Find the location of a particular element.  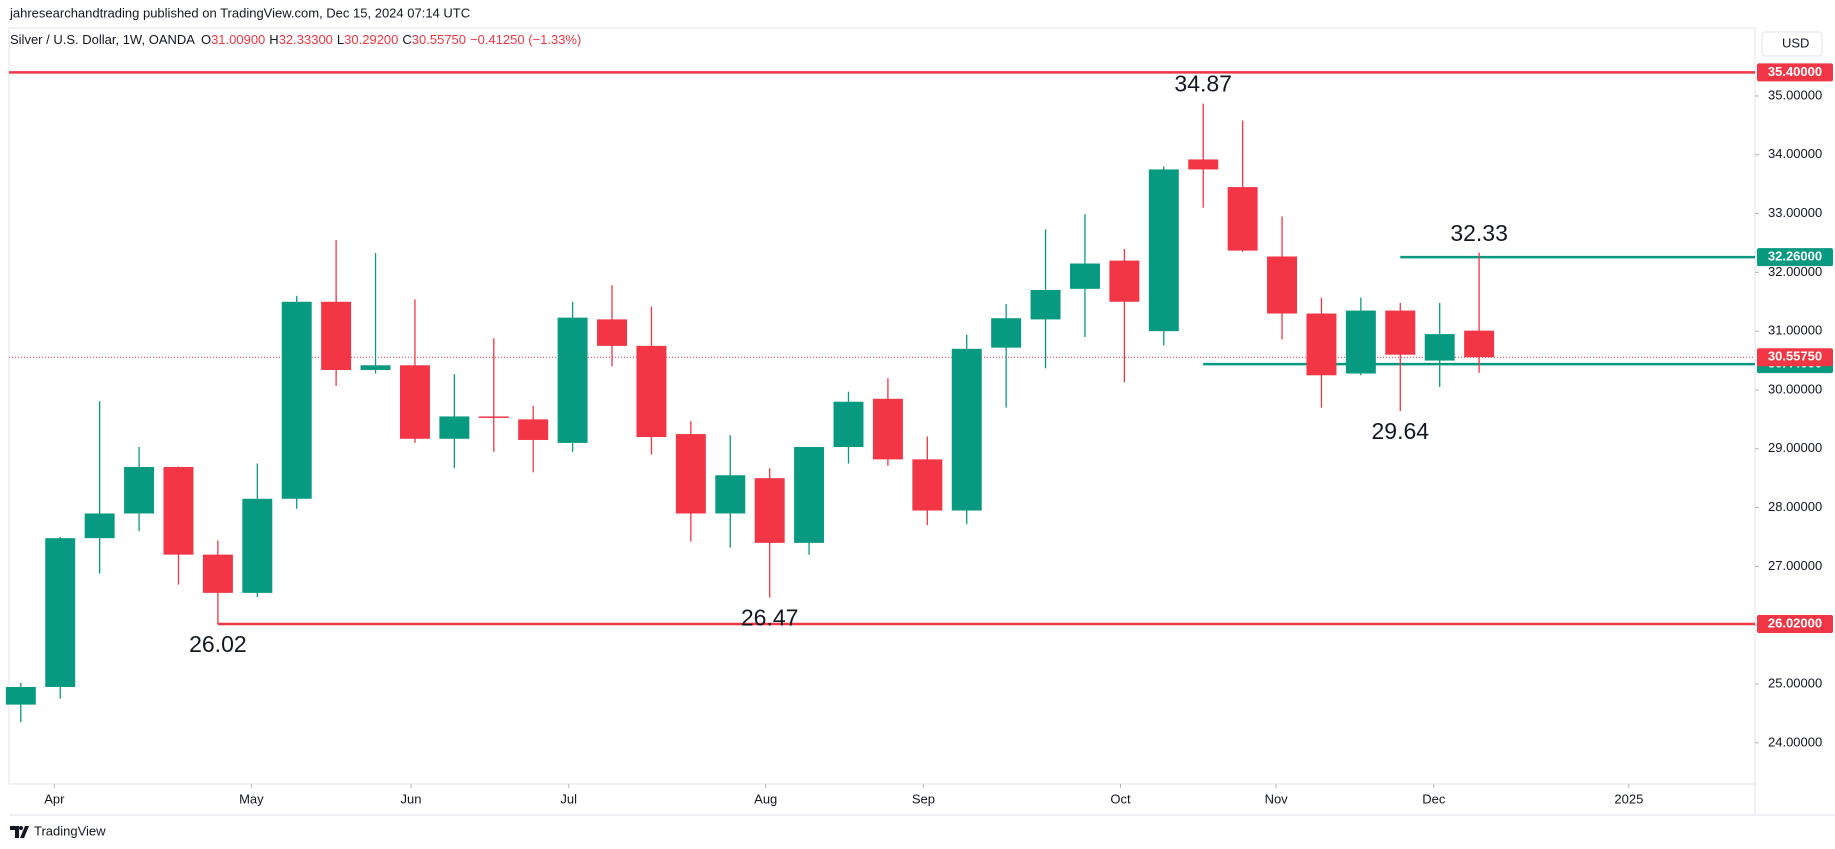

y-tick-label: 32.00000 is located at coordinates (1795, 271).